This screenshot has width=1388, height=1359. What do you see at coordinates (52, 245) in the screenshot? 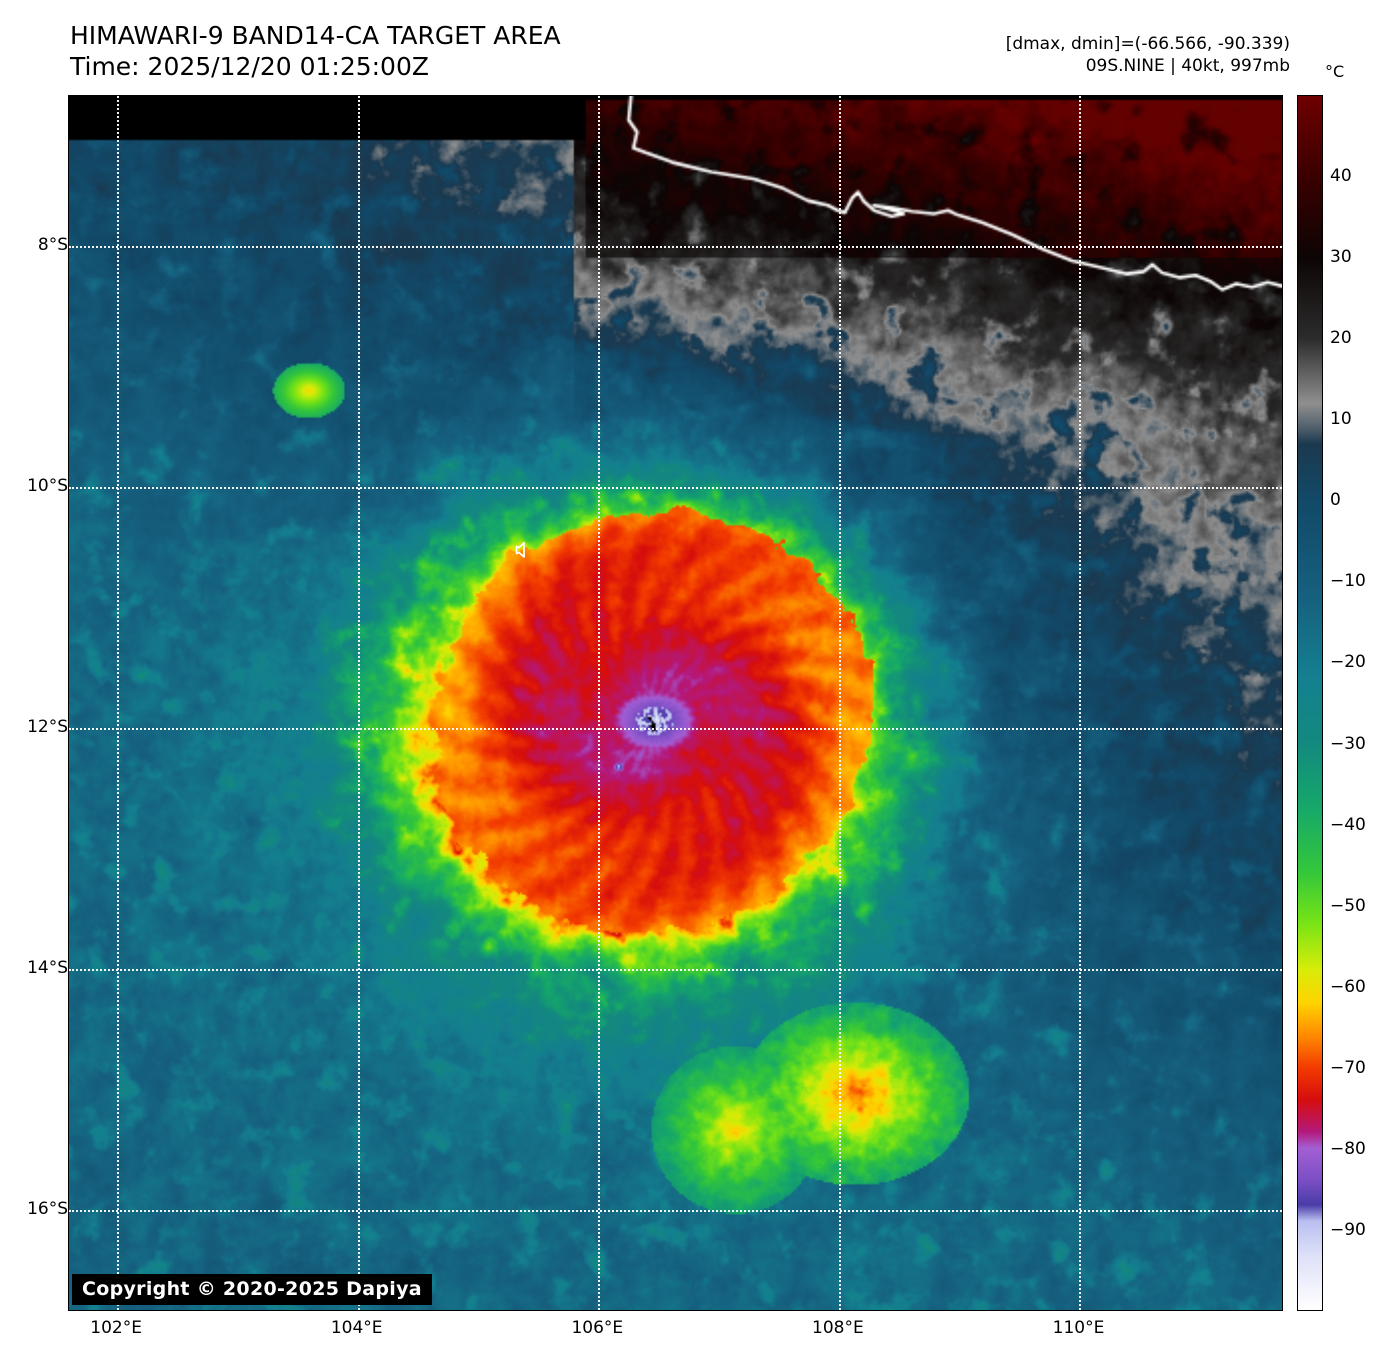
I see `latitude-tick-label: 8°S` at bounding box center [52, 245].